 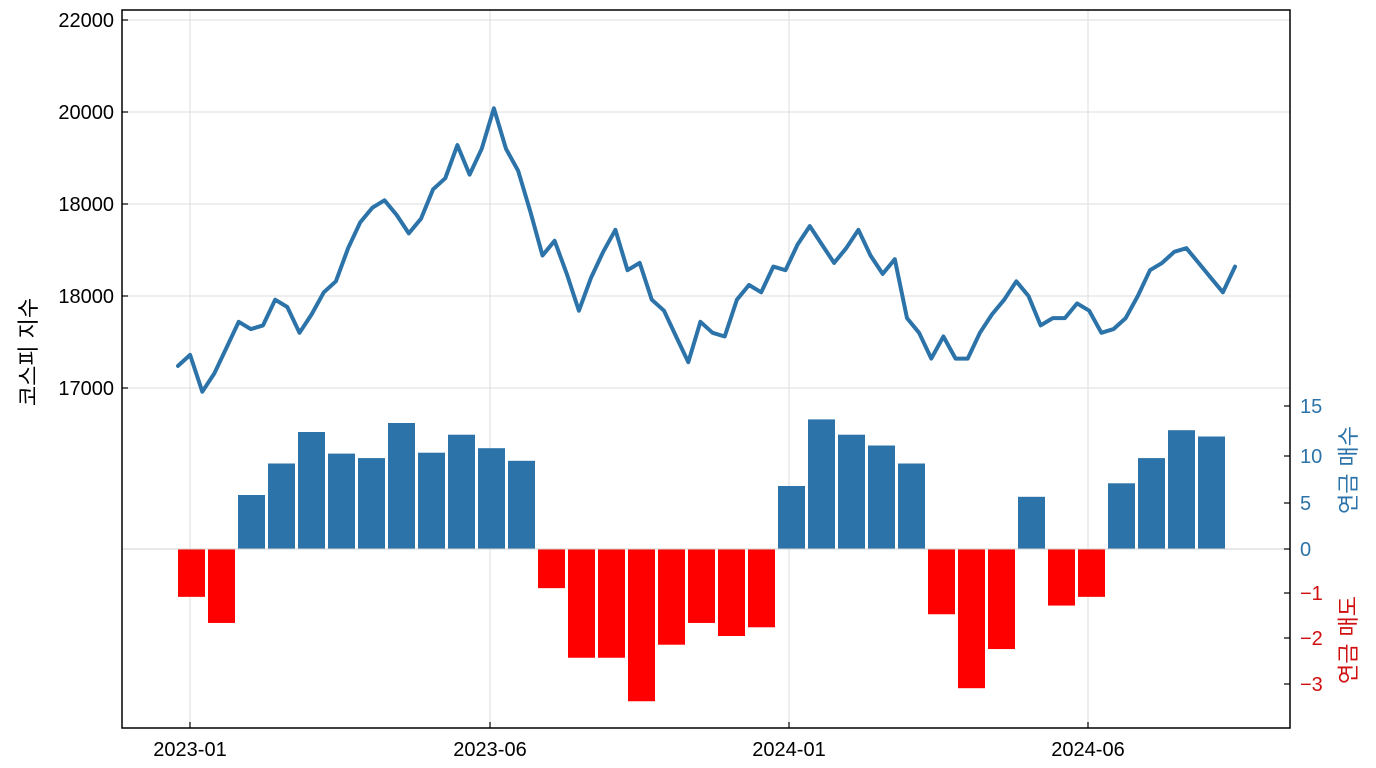 I want to click on right-tick-label-sell: −3, so click(x=1311, y=685).